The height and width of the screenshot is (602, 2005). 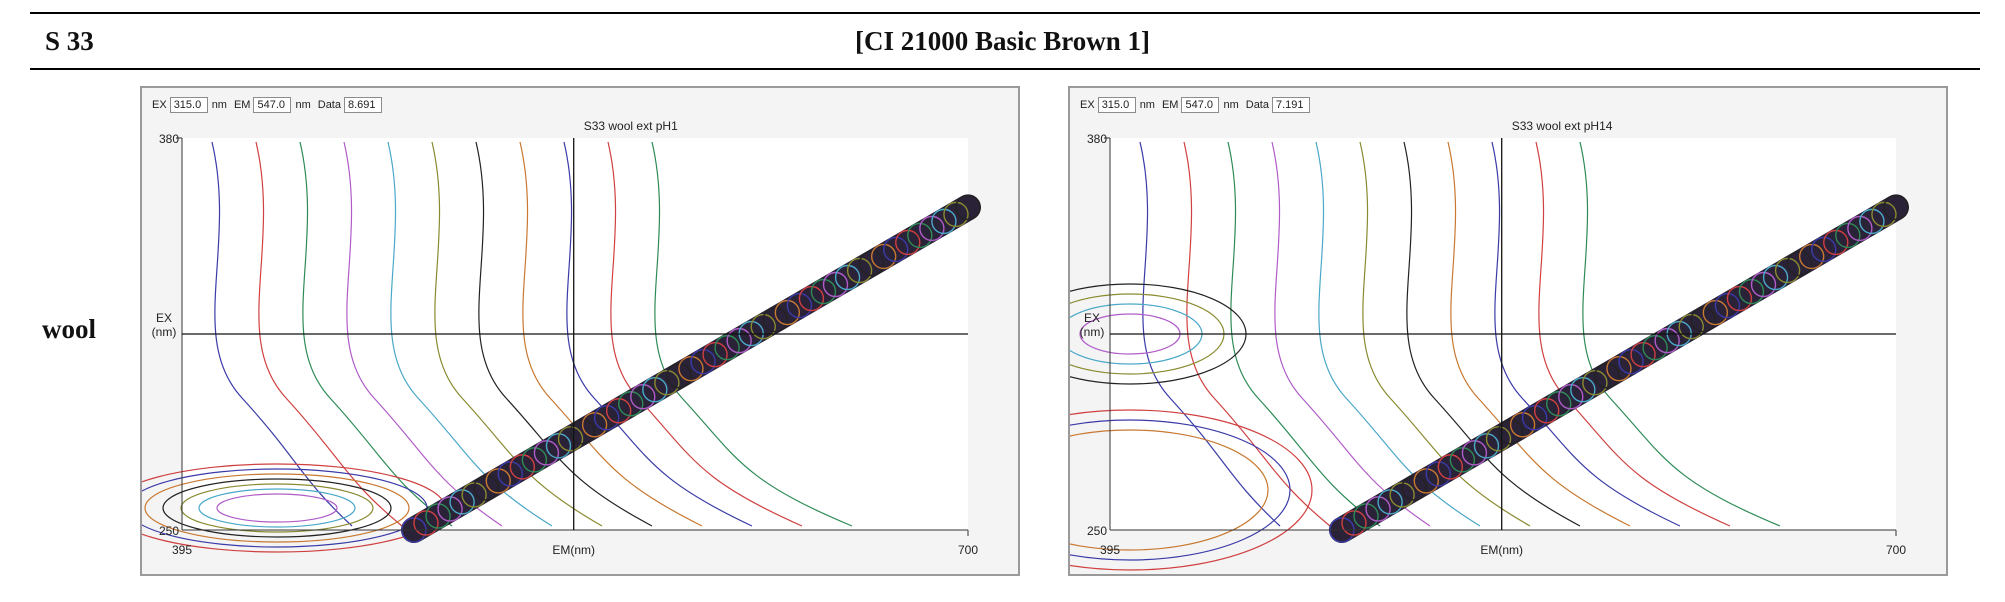 What do you see at coordinates (631, 126) in the screenshot?
I see `chart-title: S33 wool ext pH1` at bounding box center [631, 126].